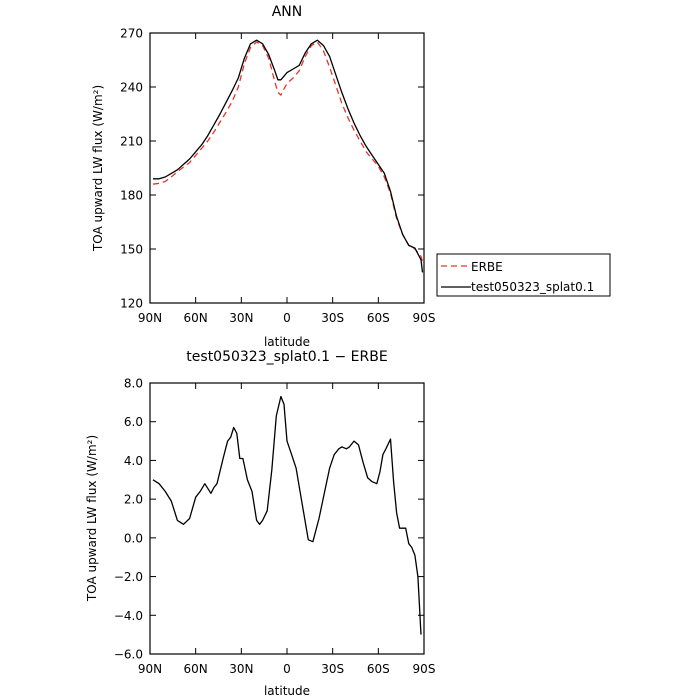 The image size is (700, 700). Describe the element at coordinates (128, 577) in the screenshot. I see `bottom-y-tick-label: −2.0` at that location.